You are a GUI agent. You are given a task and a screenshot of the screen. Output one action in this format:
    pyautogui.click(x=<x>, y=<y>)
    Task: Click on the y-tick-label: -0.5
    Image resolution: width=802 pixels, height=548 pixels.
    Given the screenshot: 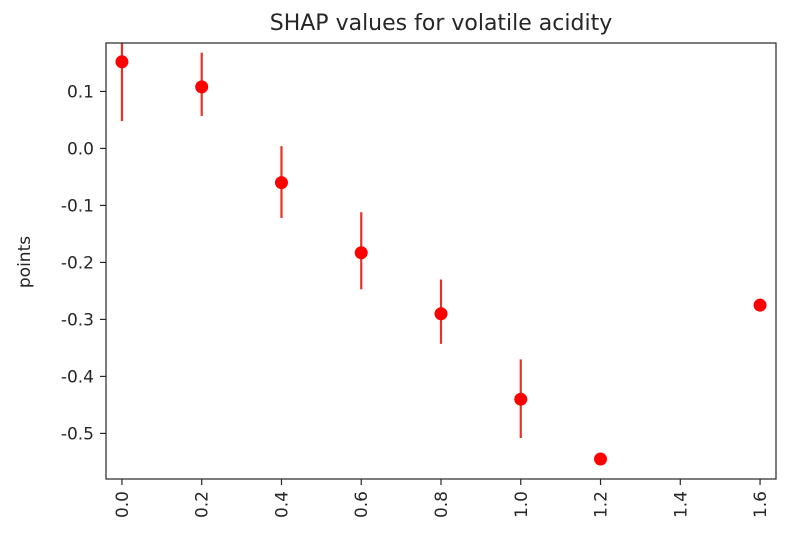 What is the action you would take?
    pyautogui.click(x=77, y=434)
    